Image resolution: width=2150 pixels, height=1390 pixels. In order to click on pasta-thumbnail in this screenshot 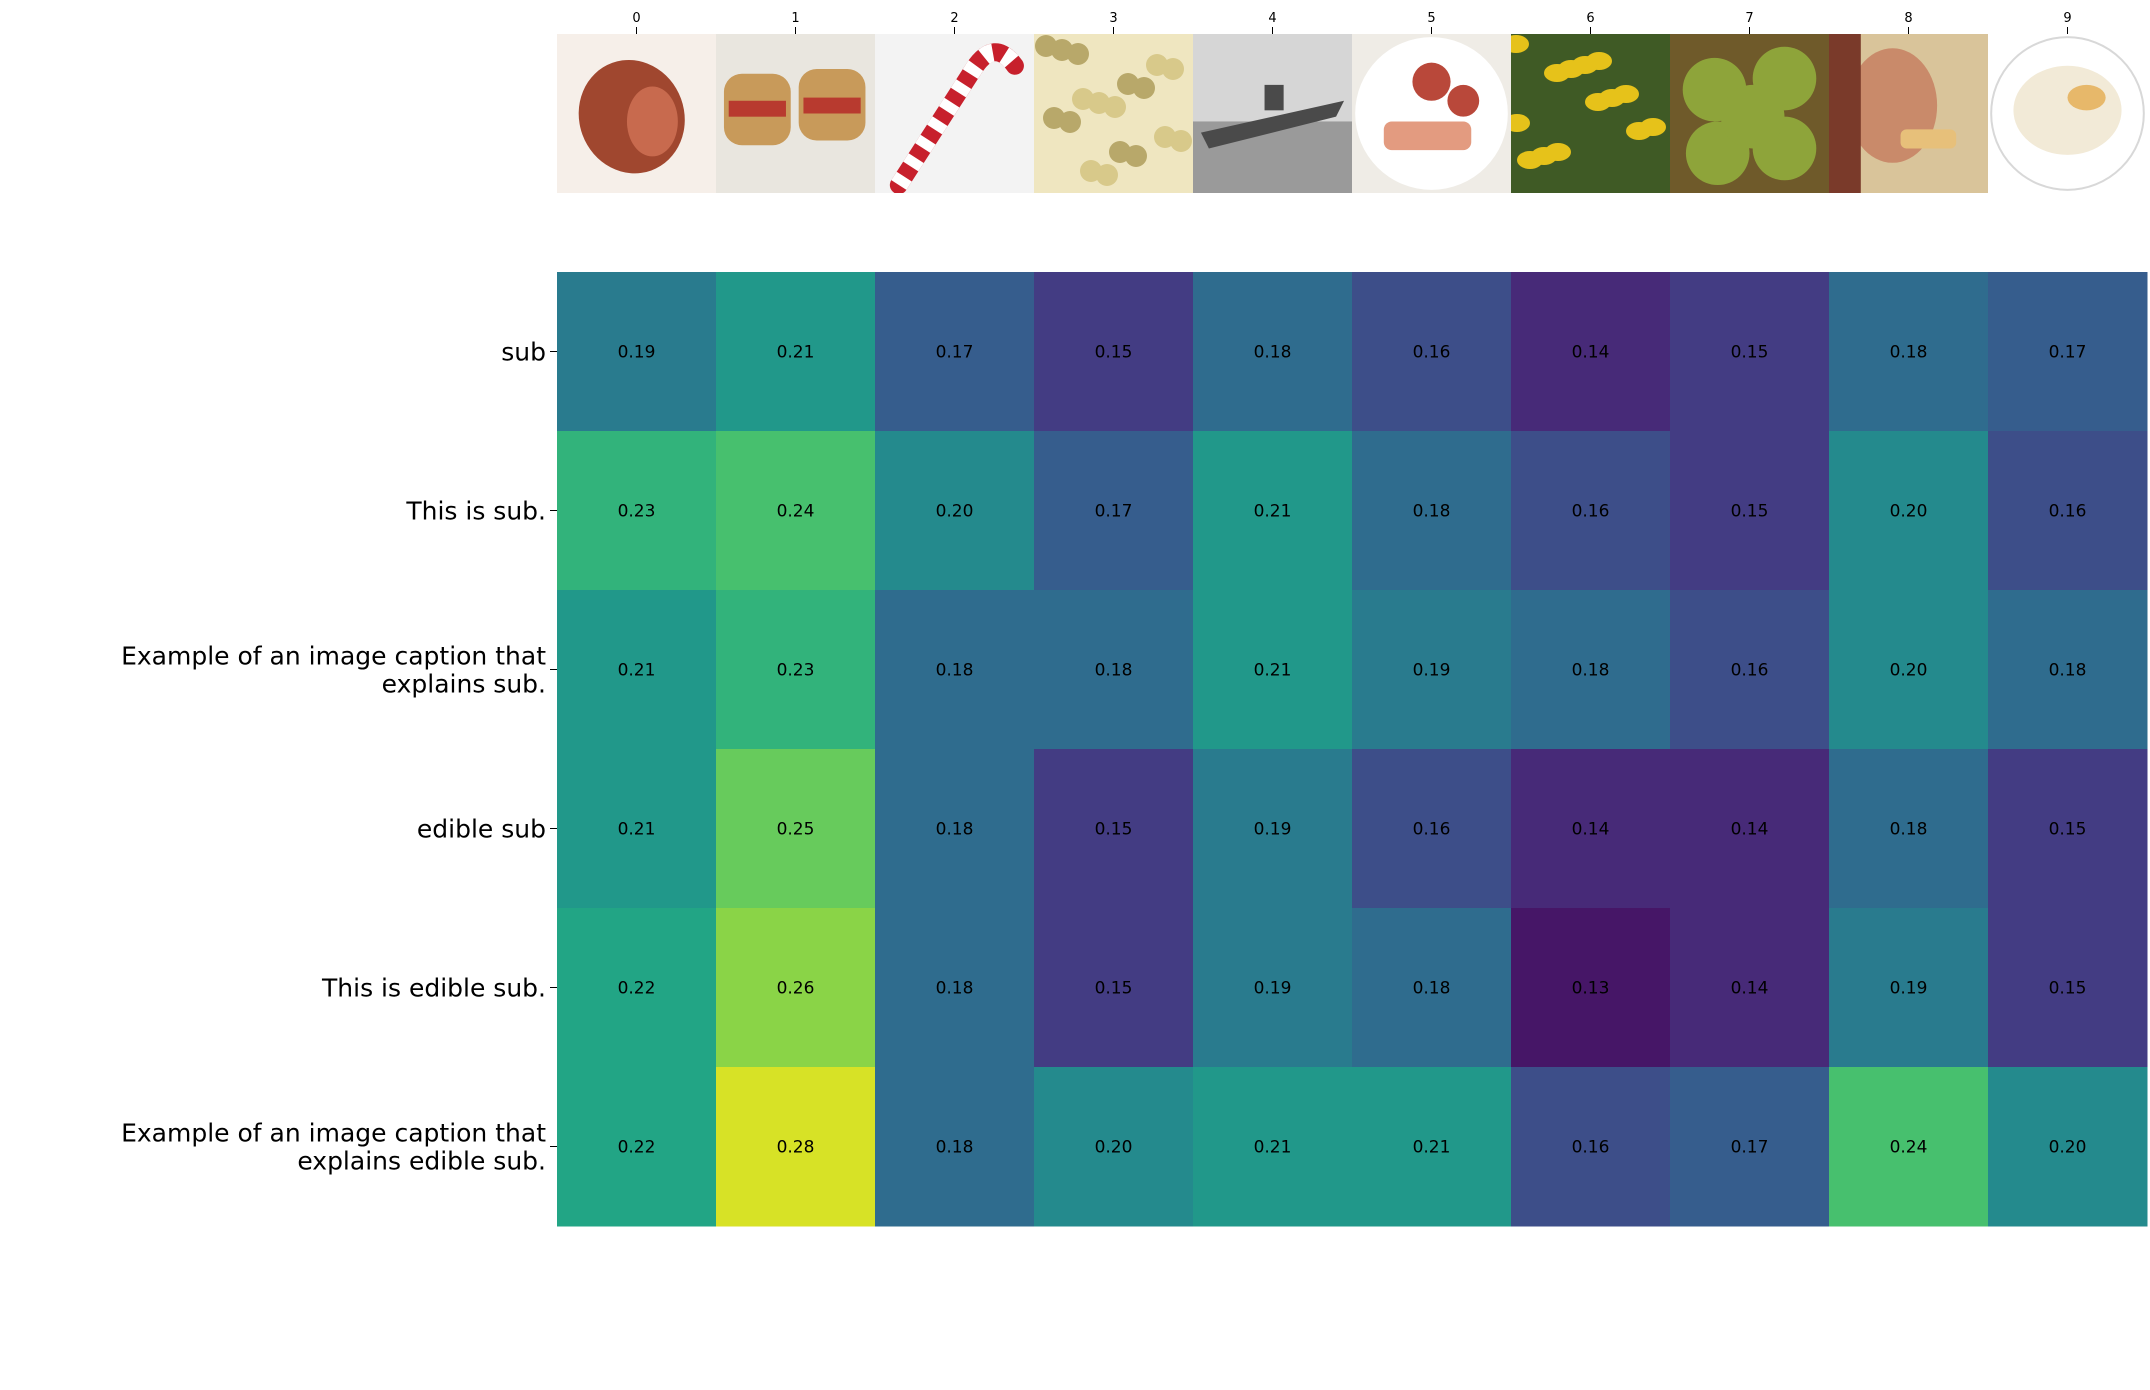, I will do `click(1113, 113)`.